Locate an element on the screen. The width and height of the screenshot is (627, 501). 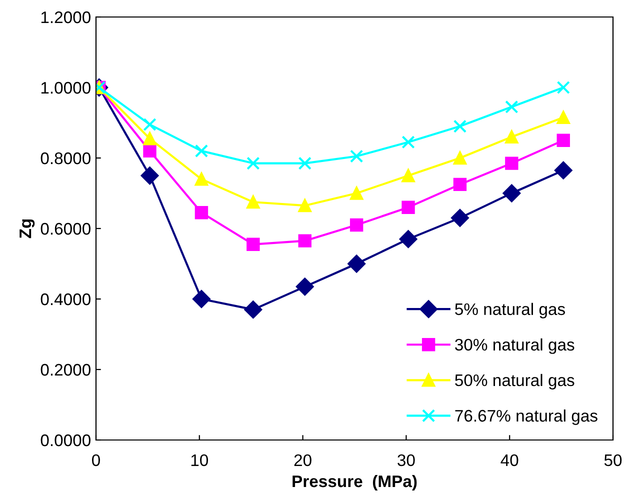
x-tick-label: 10 is located at coordinates (199, 460).